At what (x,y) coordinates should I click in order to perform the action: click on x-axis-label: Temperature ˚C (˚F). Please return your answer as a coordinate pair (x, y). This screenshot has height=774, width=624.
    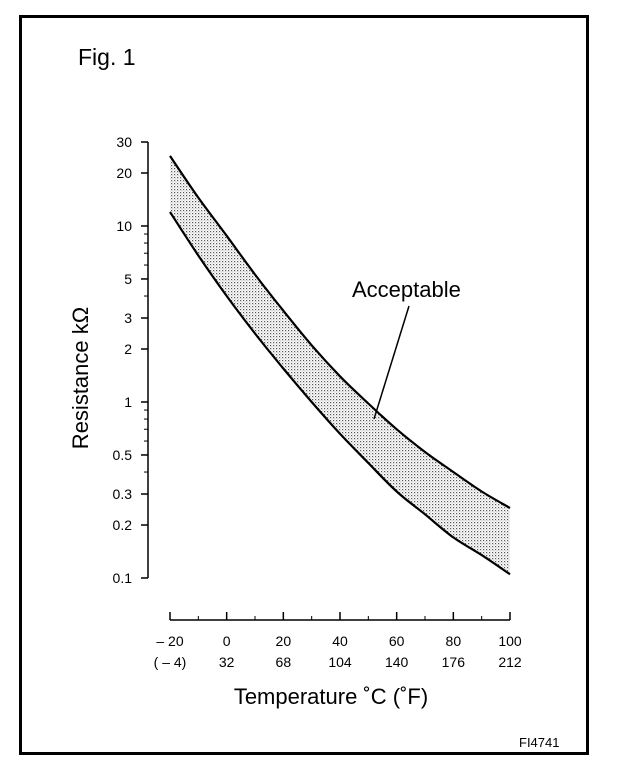
    Looking at the image, I should click on (331, 696).